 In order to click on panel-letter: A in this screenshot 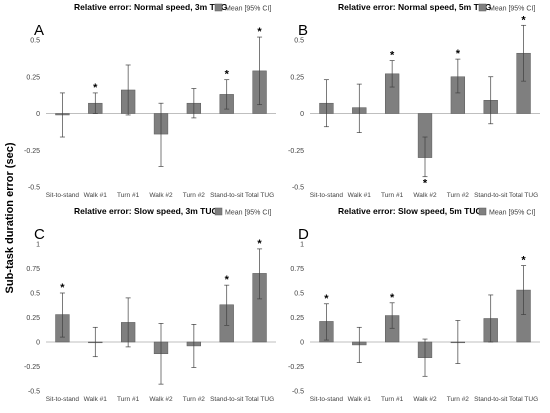, I will do `click(39, 30)`.